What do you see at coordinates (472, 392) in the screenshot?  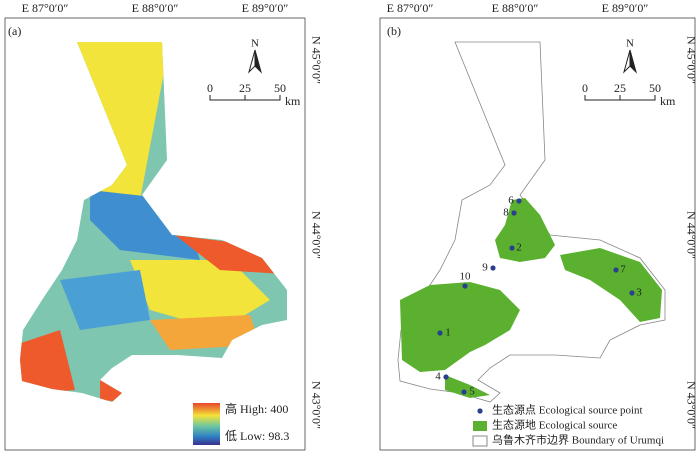 I see `point-label: 5` at bounding box center [472, 392].